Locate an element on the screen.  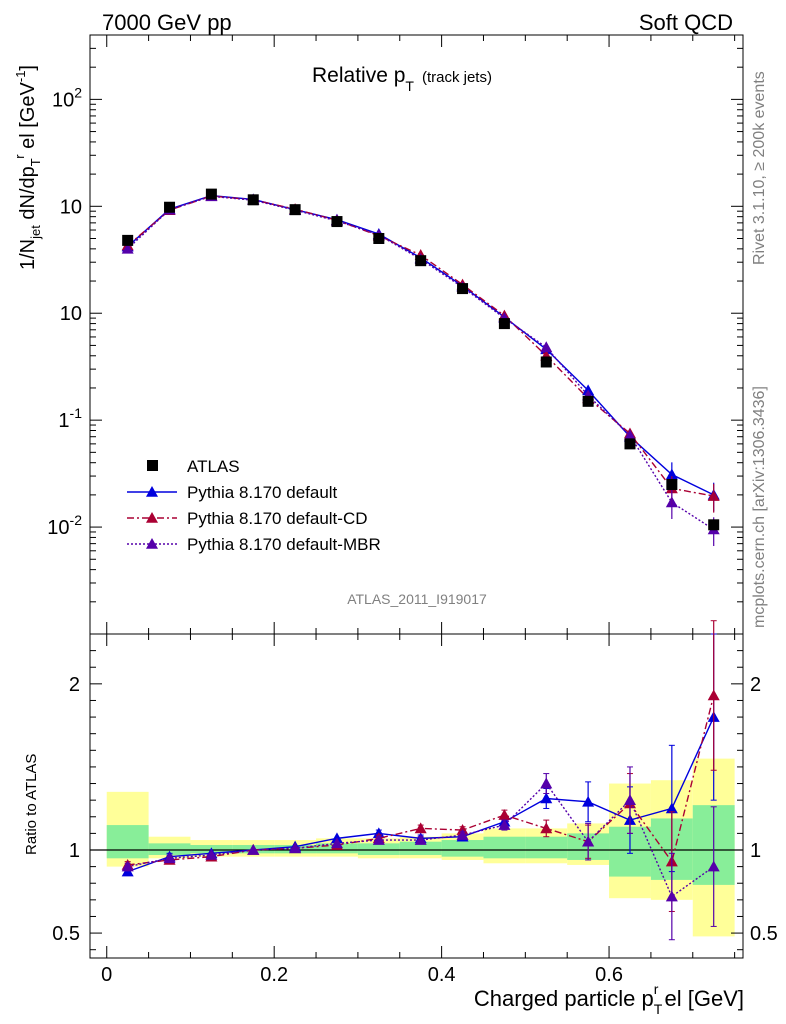
analysis-tag: ATLAS_2011_I919017 is located at coordinates (417, 599).